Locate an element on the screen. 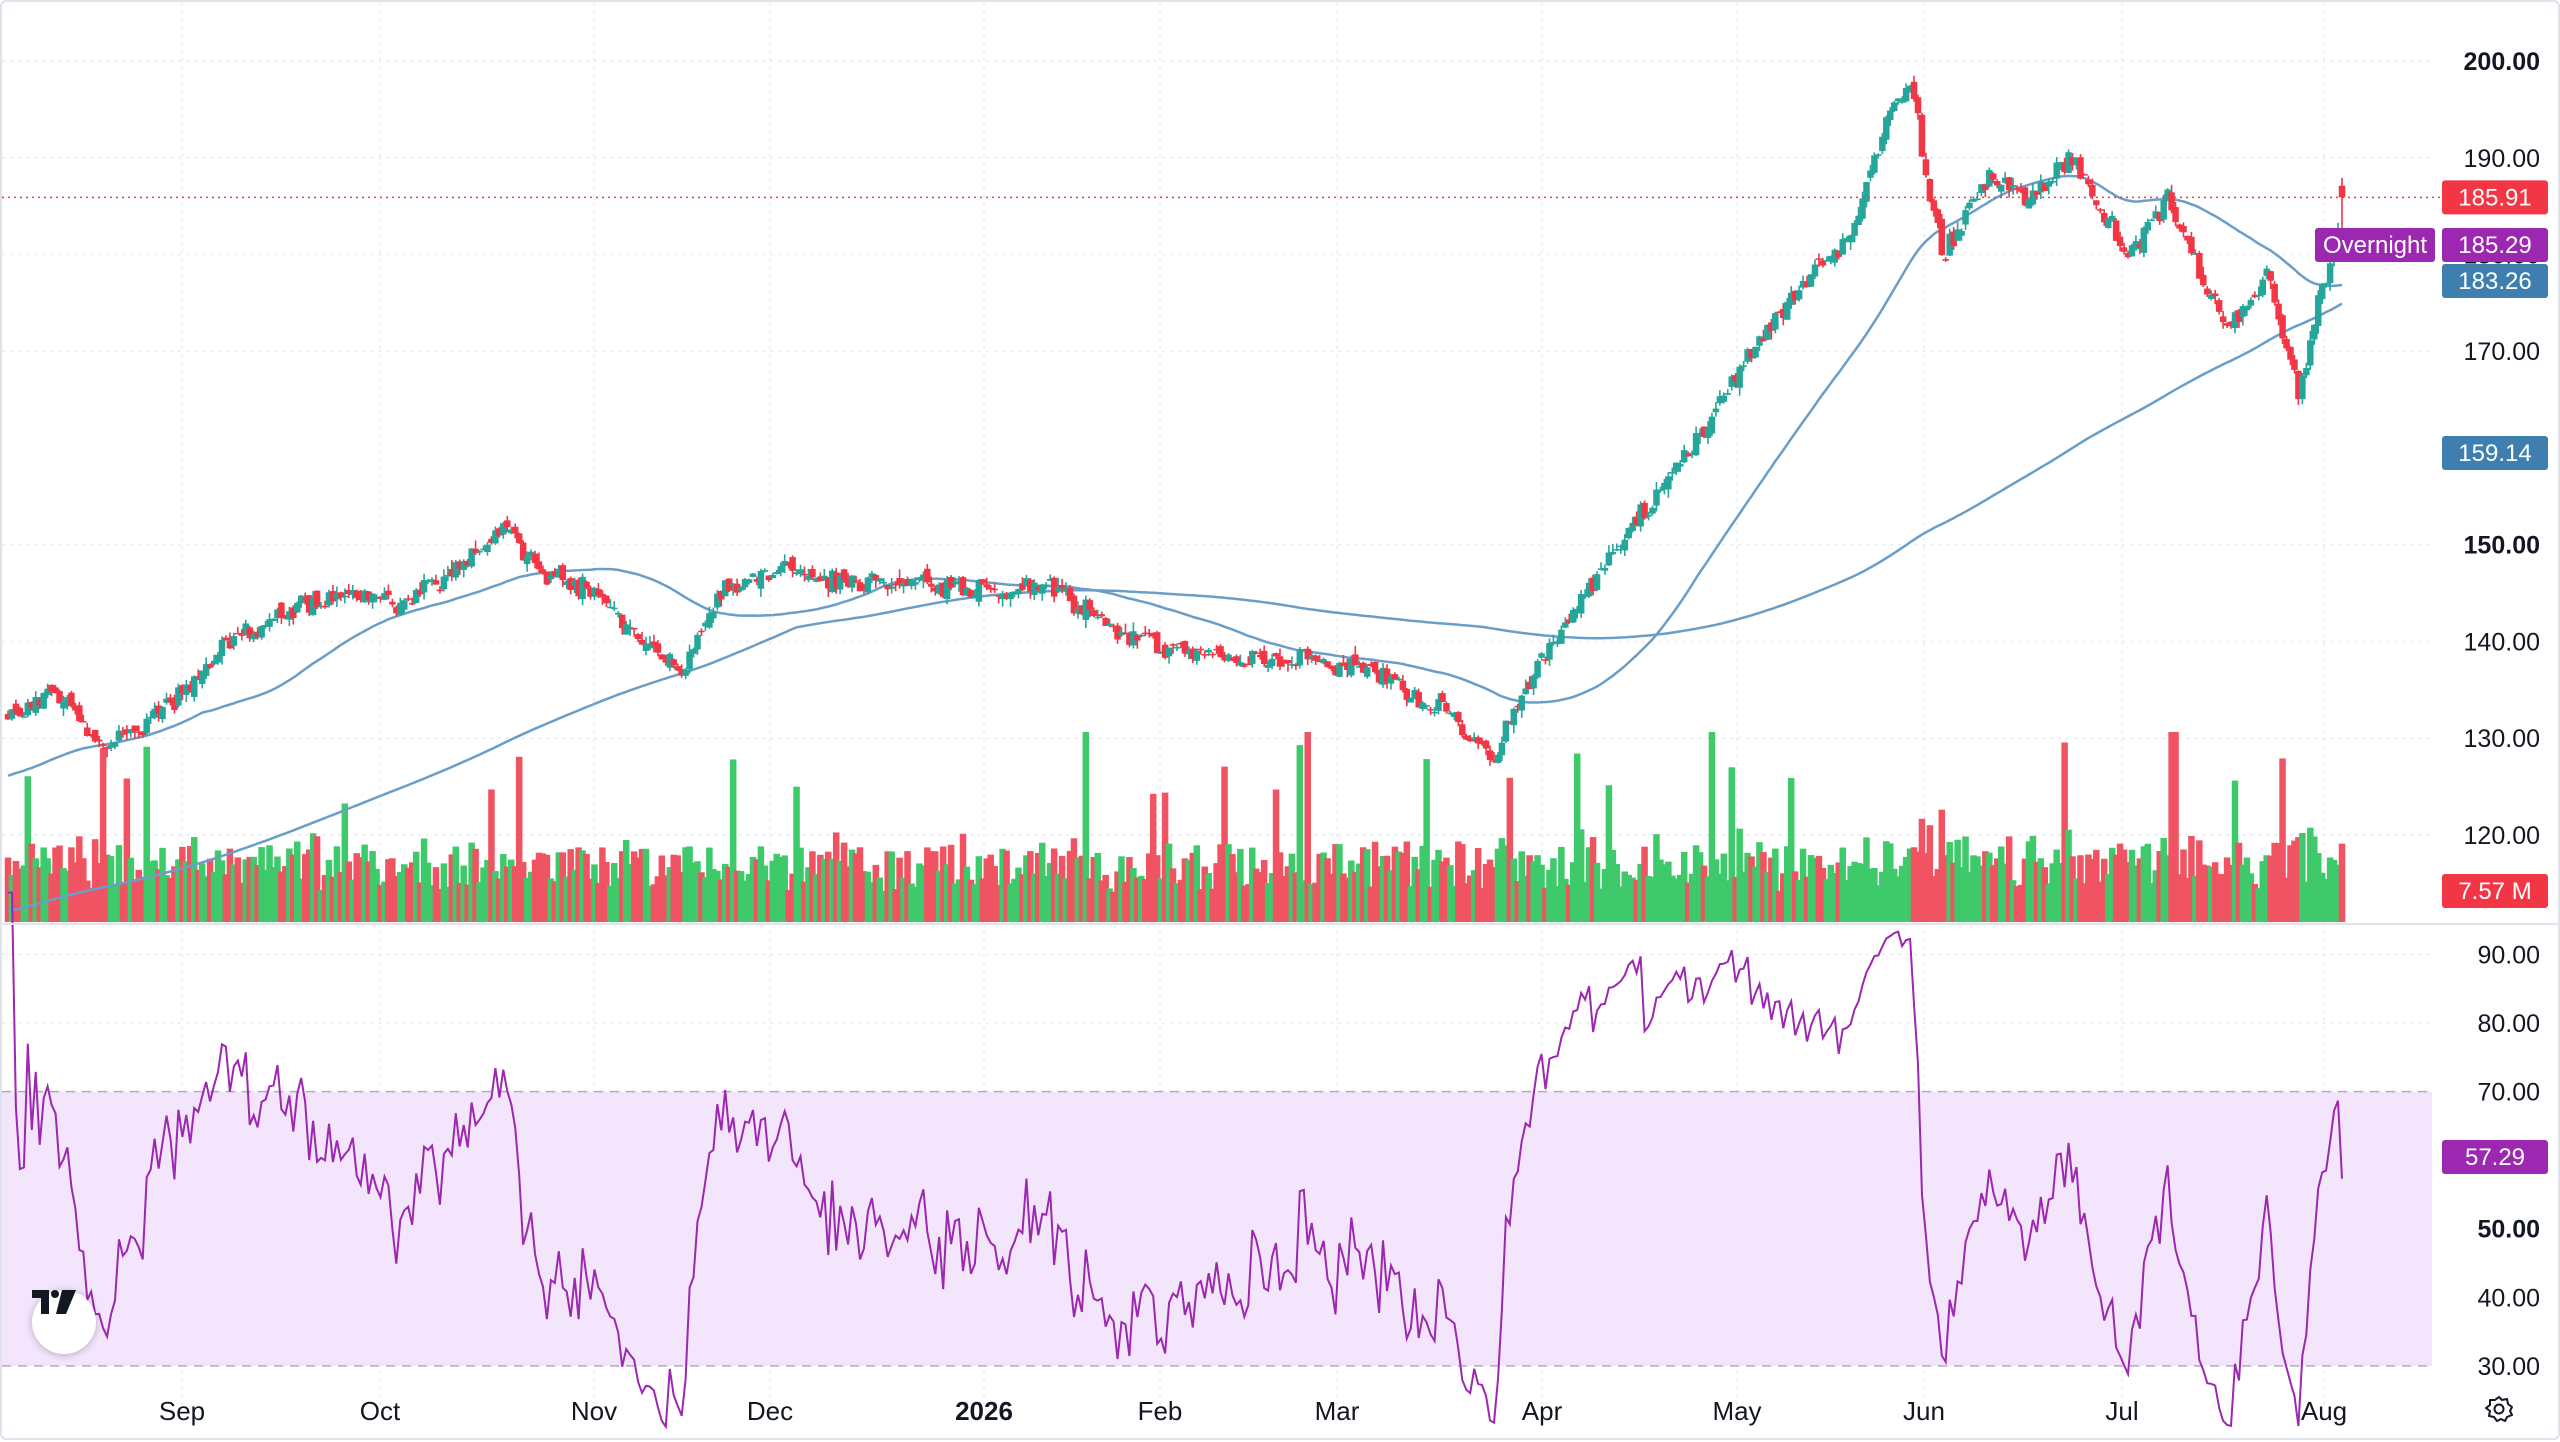  rsi-value-badge-bg is located at coordinates (2495, 1157).